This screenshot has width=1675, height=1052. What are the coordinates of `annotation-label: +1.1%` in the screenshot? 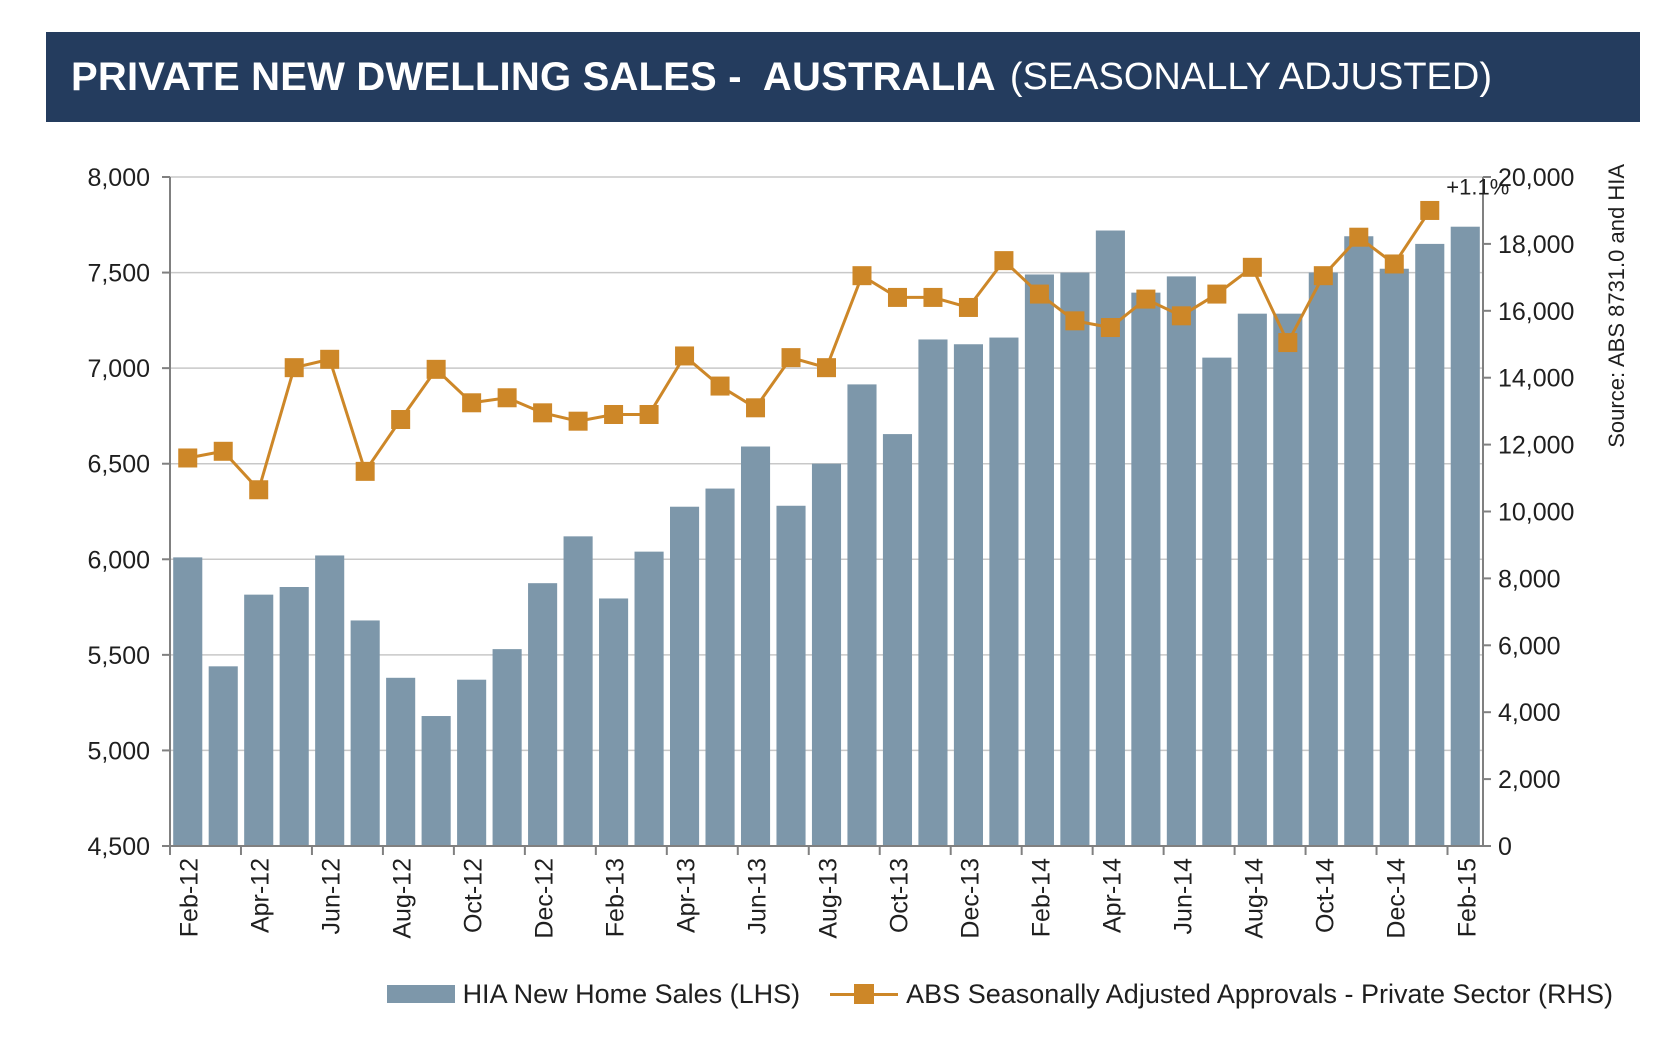 It's located at (1477, 186).